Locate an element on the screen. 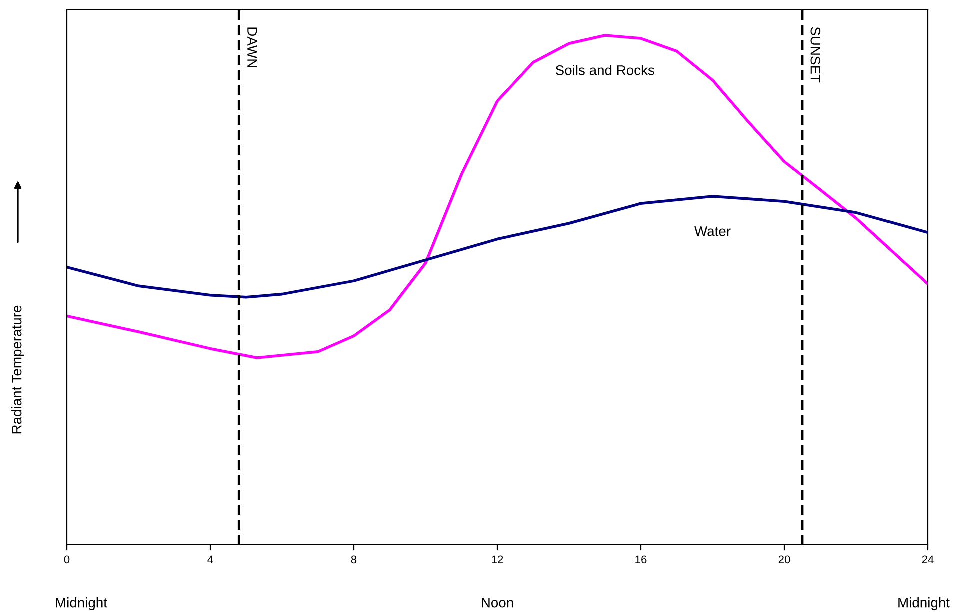  text: Water is located at coordinates (712, 231).